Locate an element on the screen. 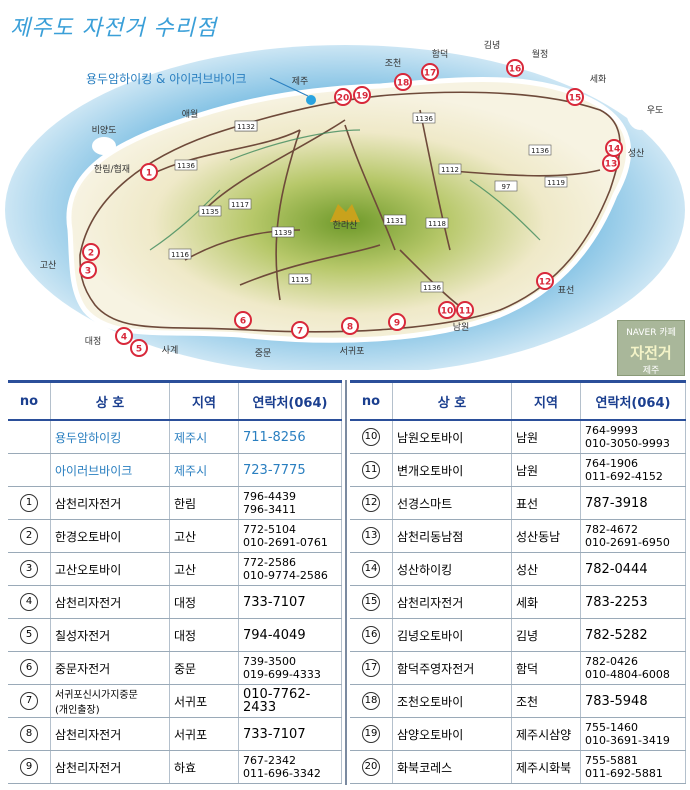 The image size is (690, 790). table-row: 9 삼천리자전거 하효 767-2342 011-696-3342 is located at coordinates (175, 767).